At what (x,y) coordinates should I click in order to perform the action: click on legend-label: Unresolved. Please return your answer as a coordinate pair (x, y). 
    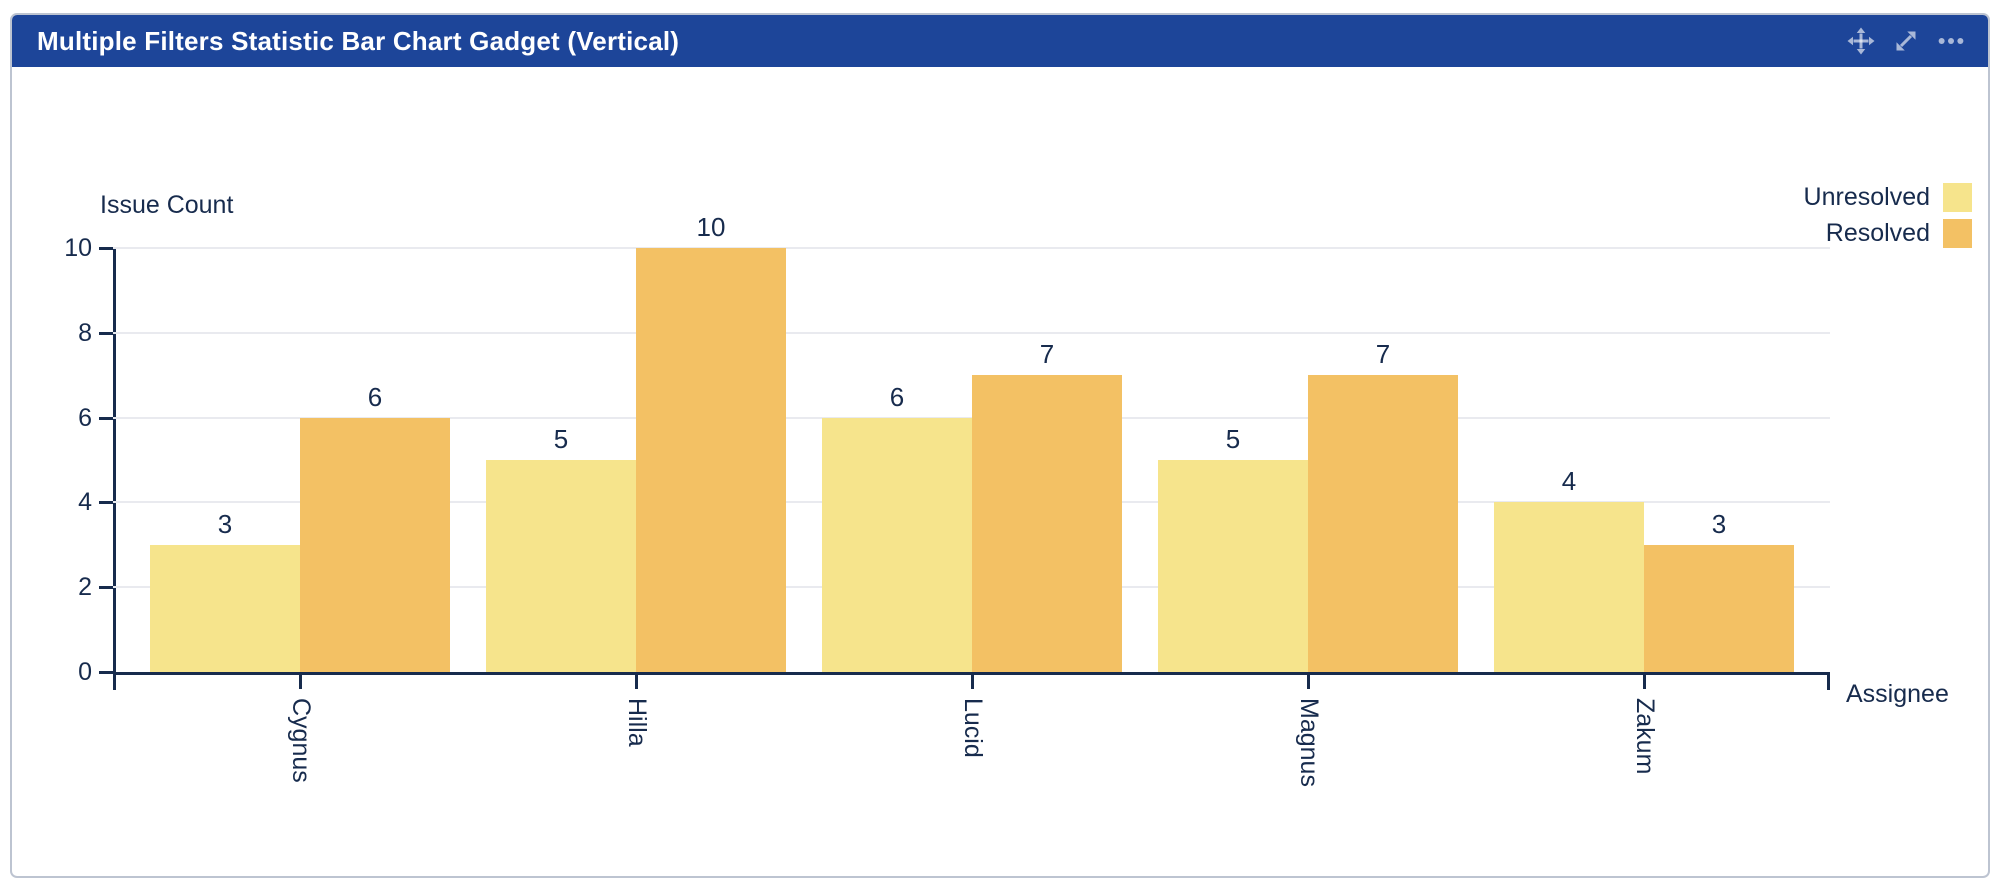
    Looking at the image, I should click on (1866, 197).